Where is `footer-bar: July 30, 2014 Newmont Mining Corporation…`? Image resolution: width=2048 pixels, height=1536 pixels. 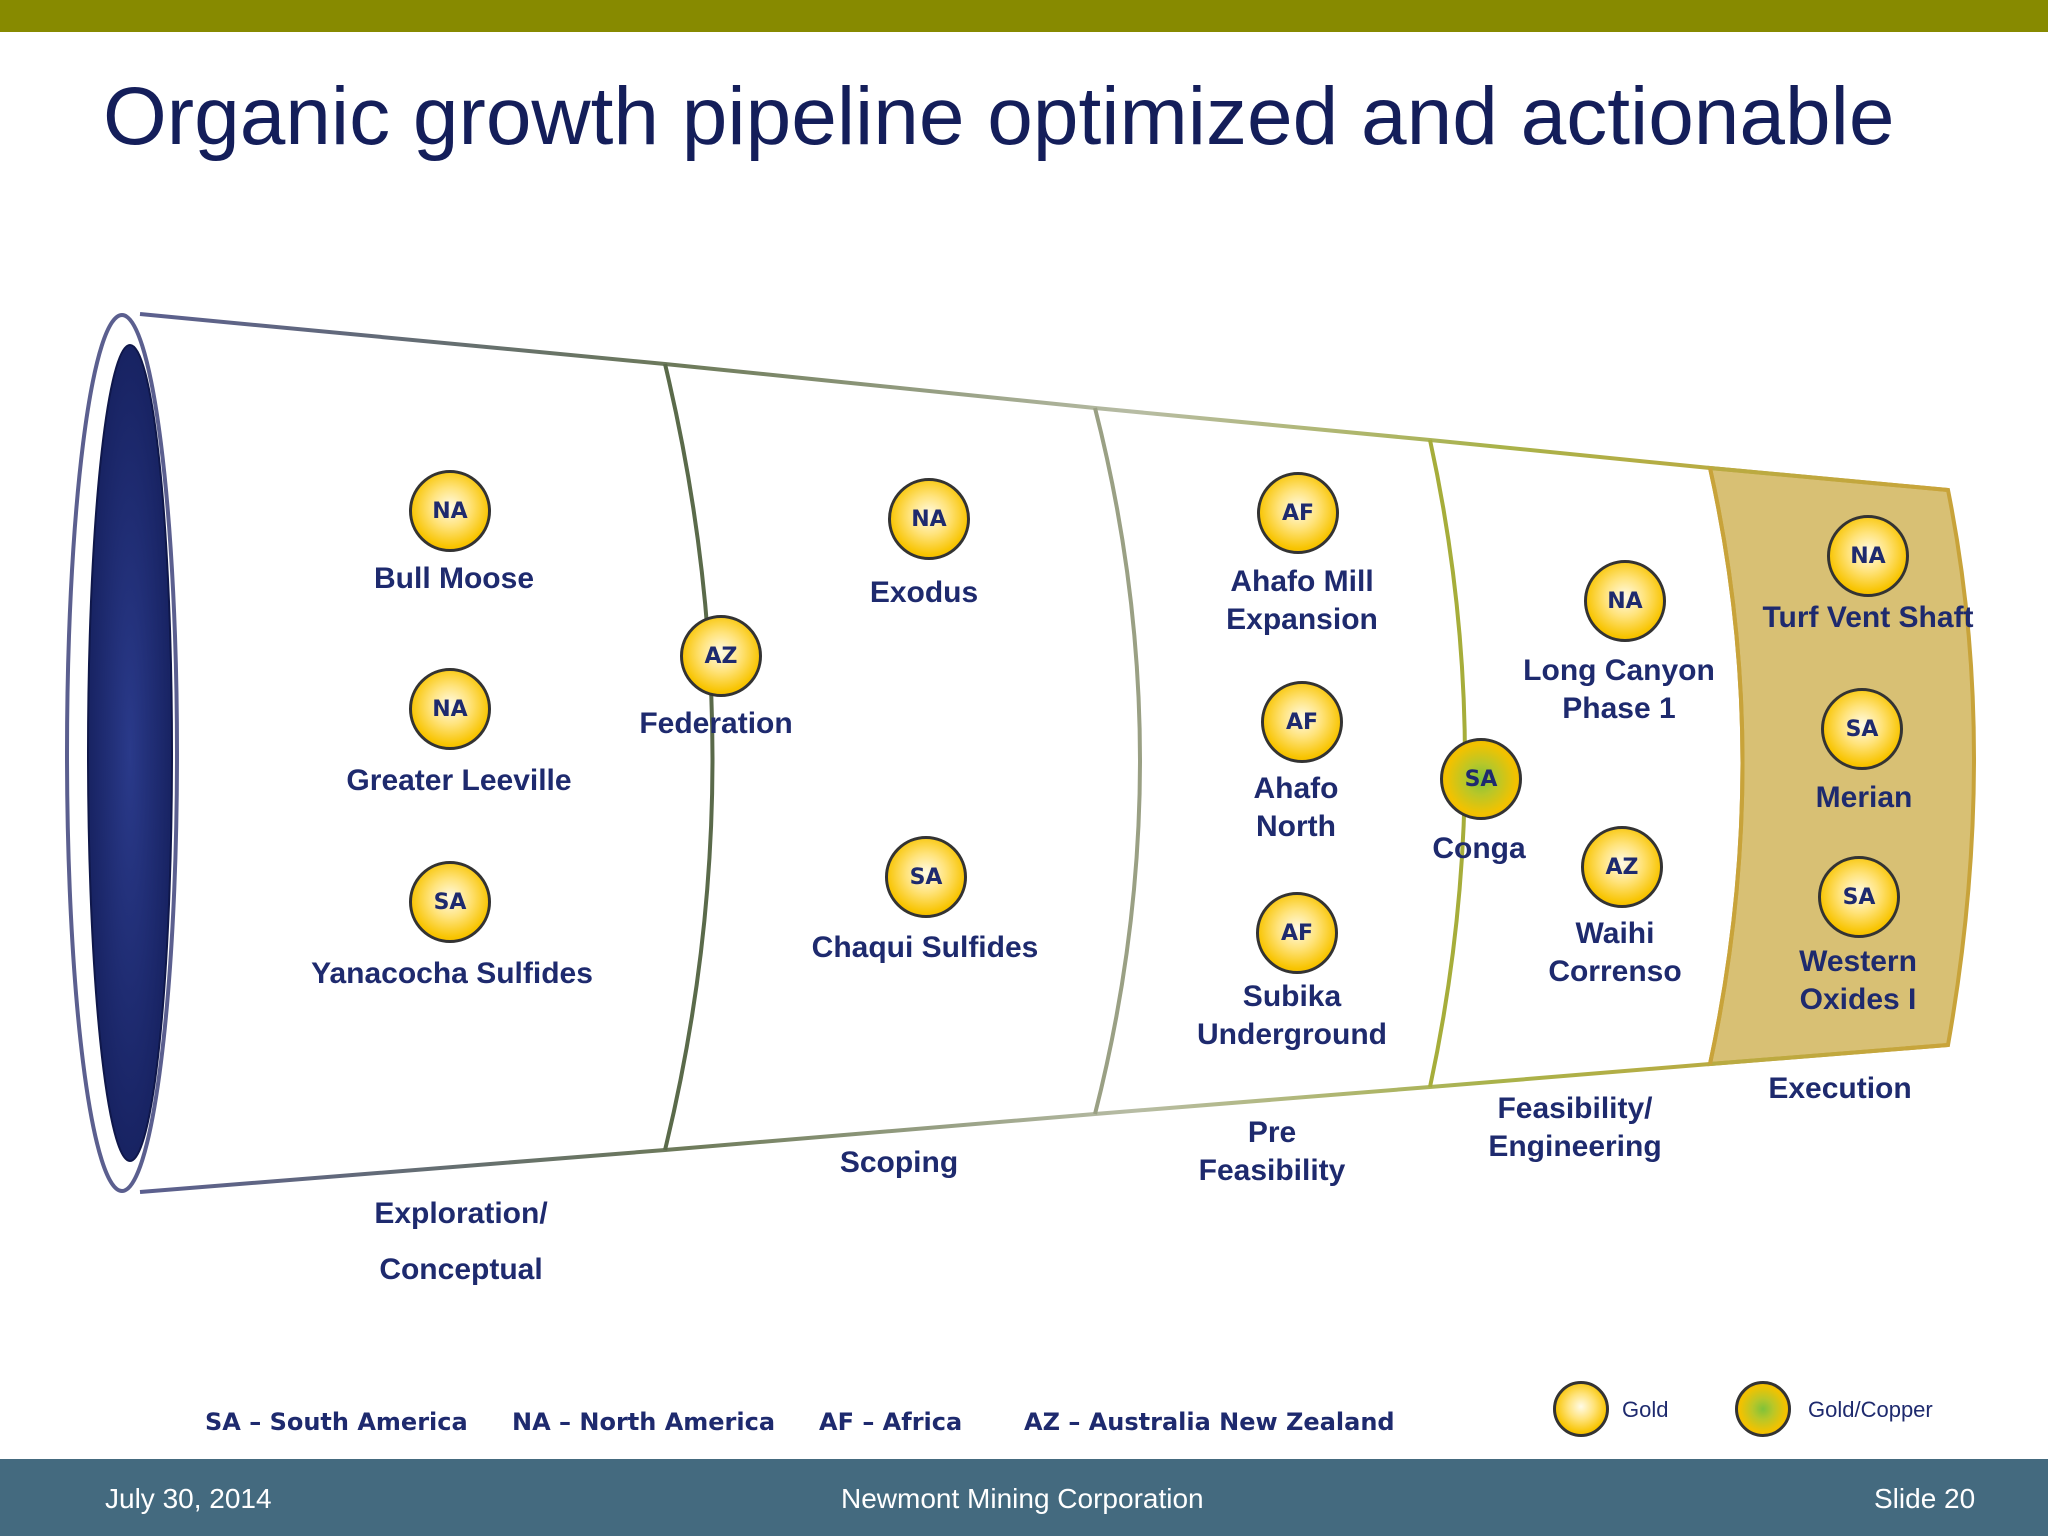 footer-bar: July 30, 2014 Newmont Mining Corporation… is located at coordinates (1024, 1497).